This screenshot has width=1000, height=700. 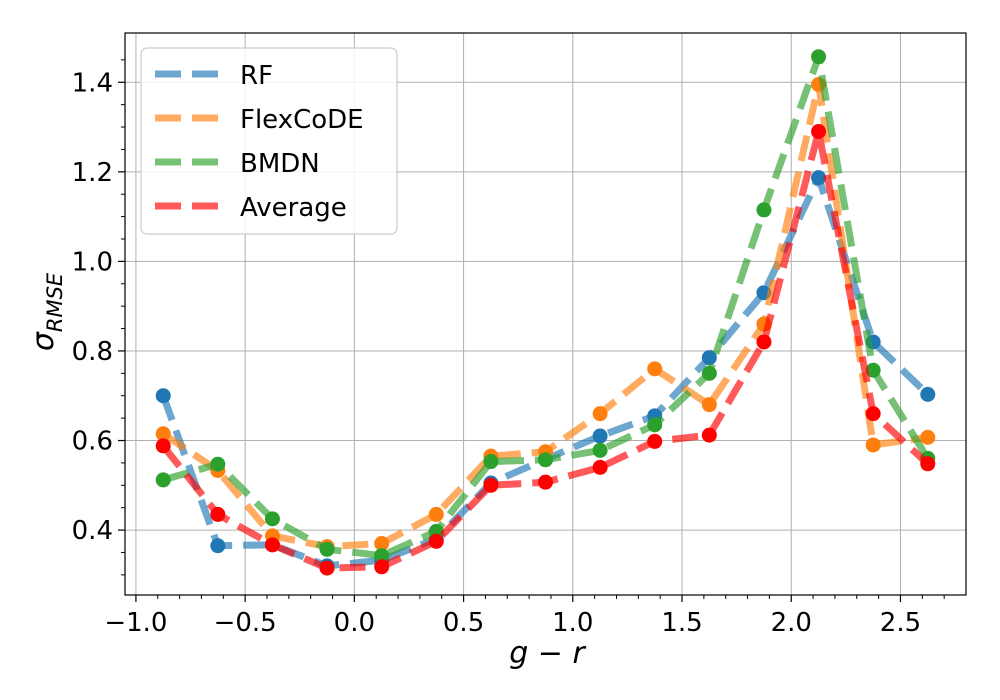 I want to click on x-tick-label: 2.0, so click(x=791, y=623).